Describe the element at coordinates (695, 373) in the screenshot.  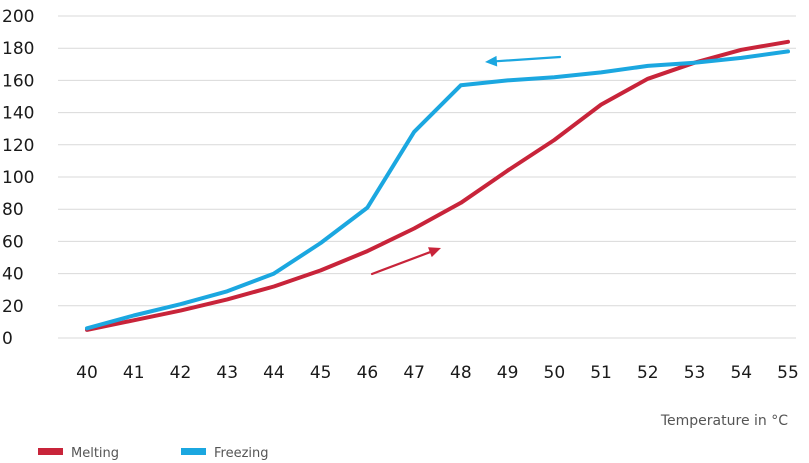
I see `x-tick-label: 53` at that location.